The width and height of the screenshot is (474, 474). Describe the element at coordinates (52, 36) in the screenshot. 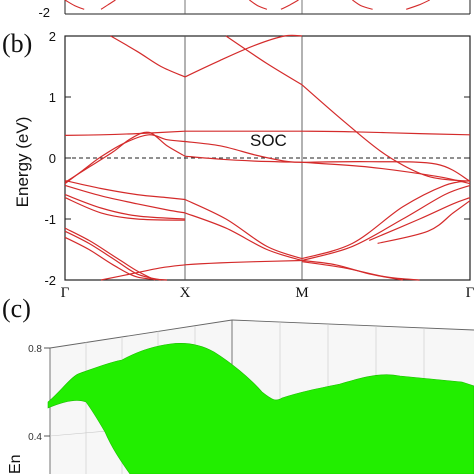

I see `ytick-label: 2` at that location.